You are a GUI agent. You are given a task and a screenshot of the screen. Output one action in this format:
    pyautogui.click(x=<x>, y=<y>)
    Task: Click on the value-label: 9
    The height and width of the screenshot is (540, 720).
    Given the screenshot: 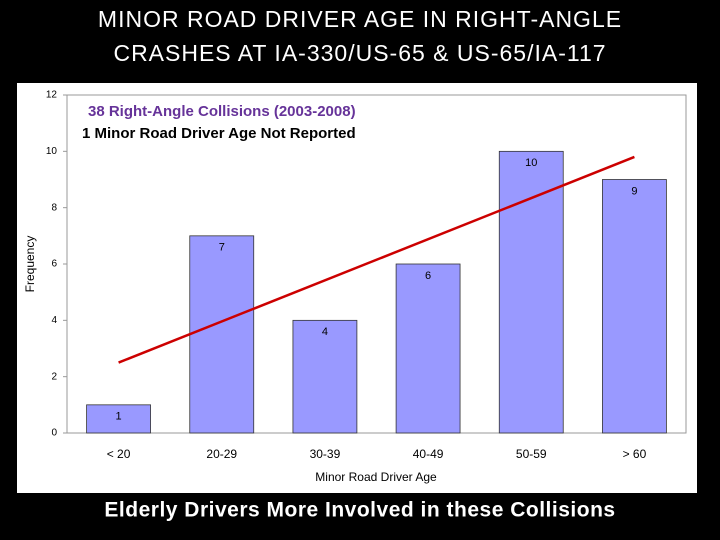 What is the action you would take?
    pyautogui.click(x=634, y=191)
    